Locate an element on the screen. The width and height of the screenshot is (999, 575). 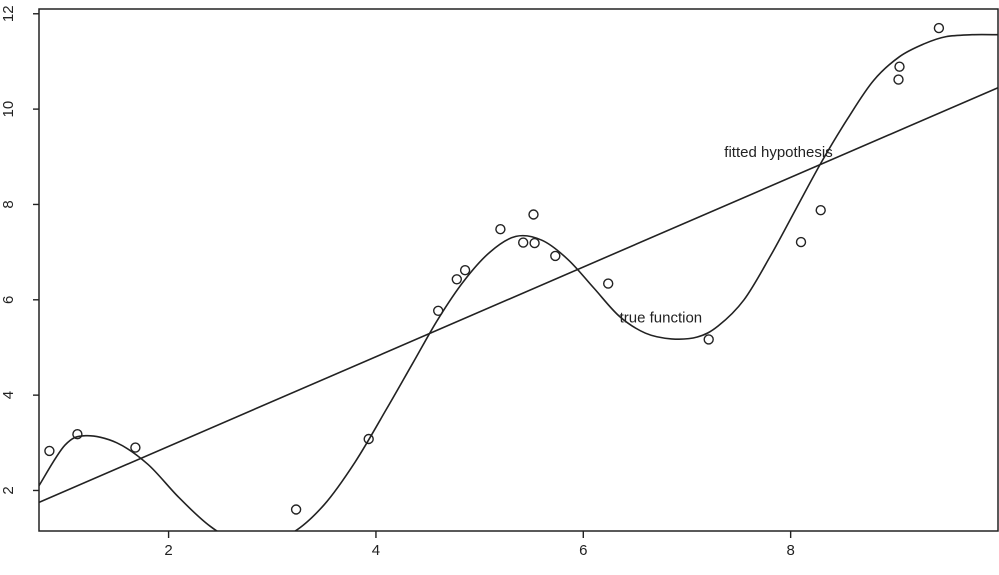
x-axis: 2 4 6 8 is located at coordinates (479, 545).